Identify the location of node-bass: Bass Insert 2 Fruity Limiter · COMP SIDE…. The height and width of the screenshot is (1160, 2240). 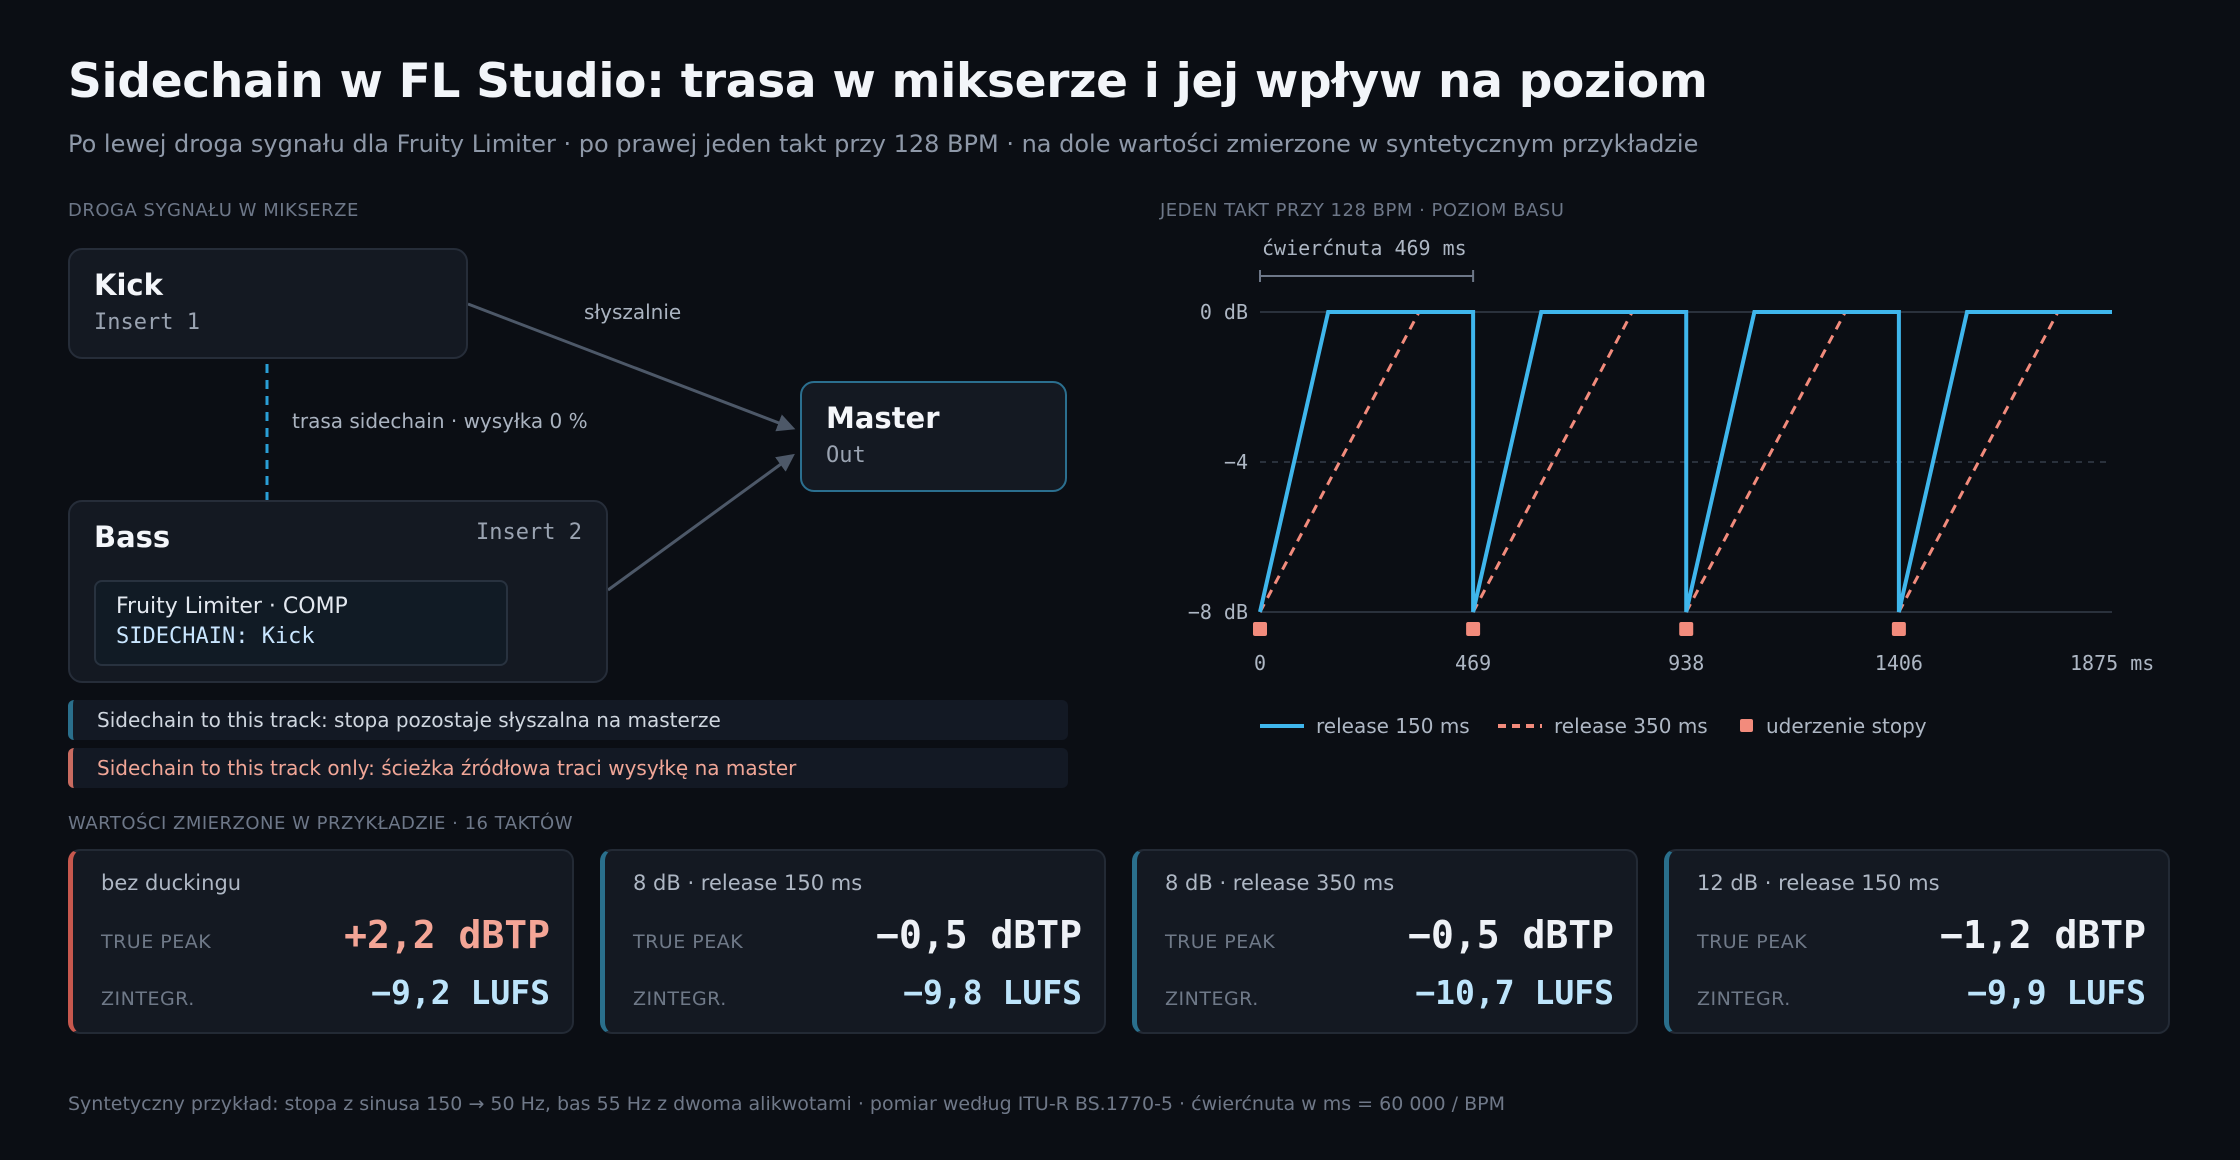
(338, 591).